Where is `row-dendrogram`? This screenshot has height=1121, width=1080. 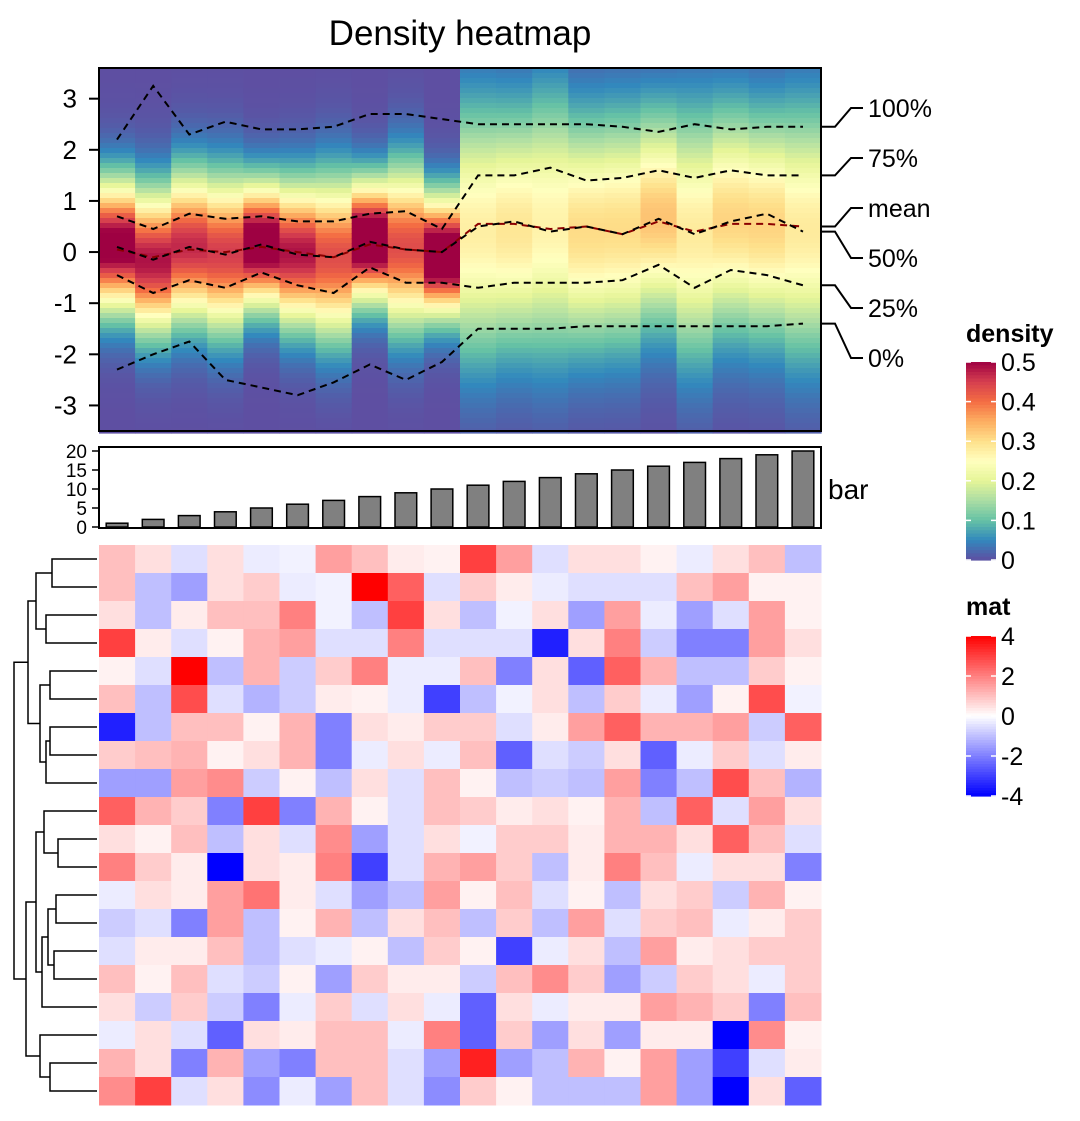 row-dendrogram is located at coordinates (55, 825).